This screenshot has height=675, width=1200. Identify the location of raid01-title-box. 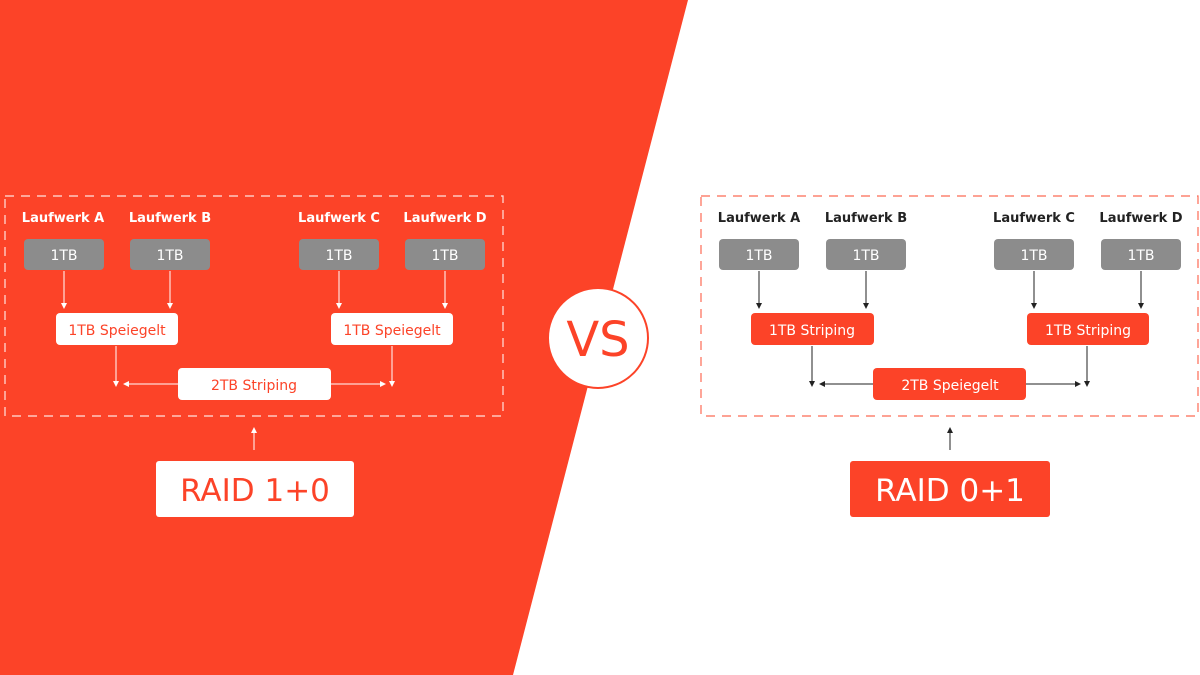
(950, 489).